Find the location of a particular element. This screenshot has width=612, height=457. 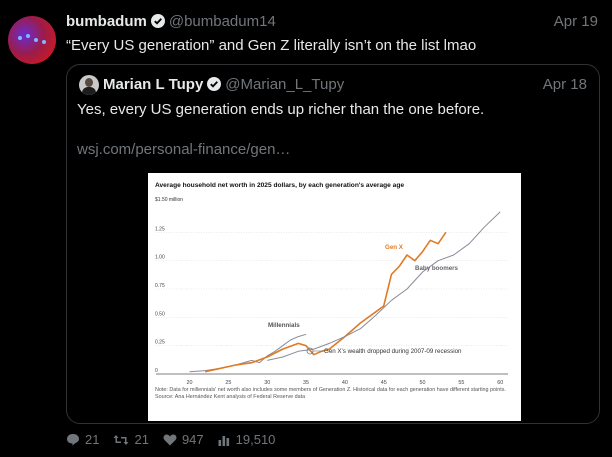

x-tick-label: 60 is located at coordinates (500, 383).